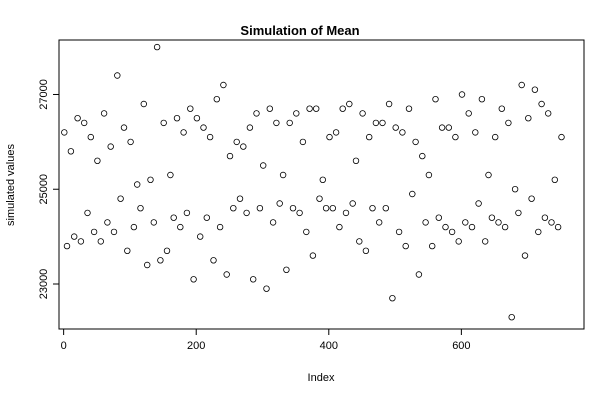 The width and height of the screenshot is (599, 405). Describe the element at coordinates (299, 30) in the screenshot. I see `chart-title: Simulation of Mean` at that location.